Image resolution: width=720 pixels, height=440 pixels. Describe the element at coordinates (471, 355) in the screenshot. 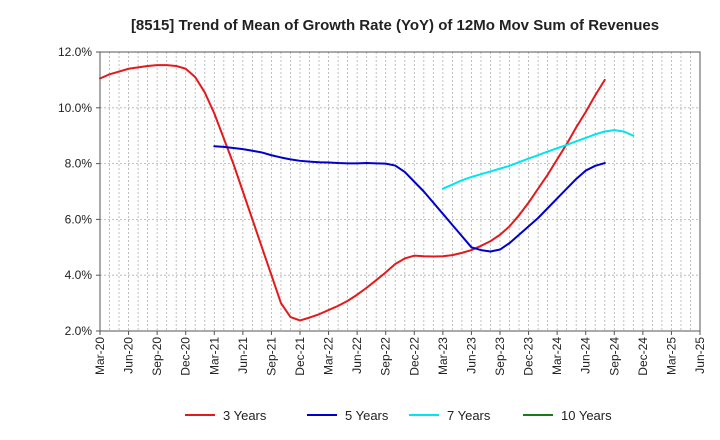

I see `x-tick-label: Jun-23` at that location.